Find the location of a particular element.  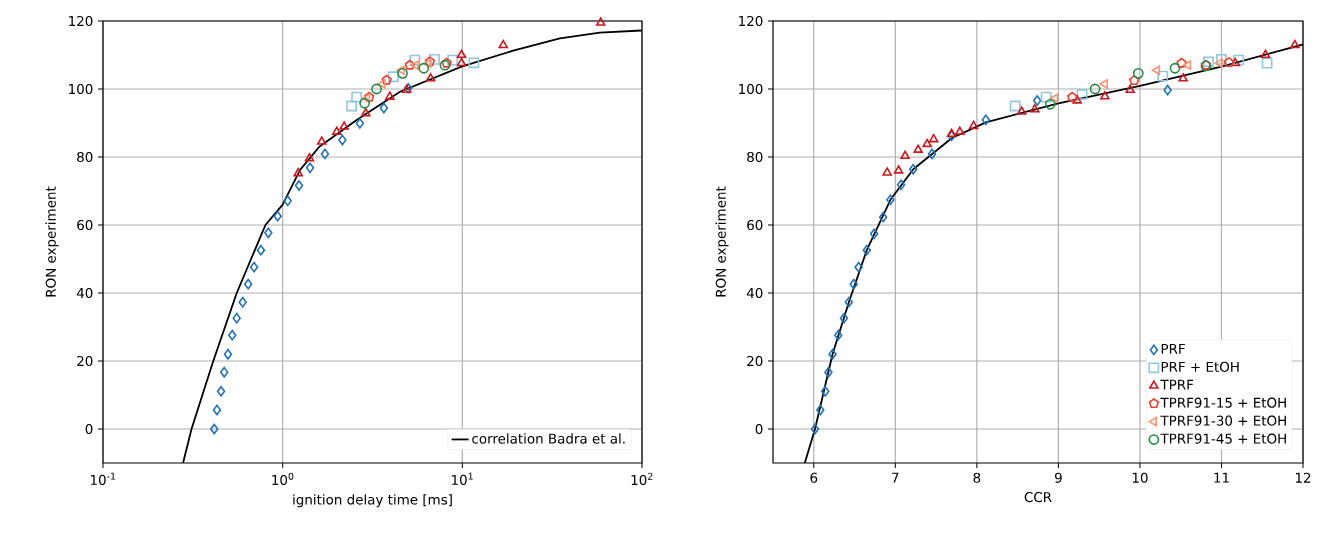

x-axis-title: ignition delay time [ms] is located at coordinates (372, 501).